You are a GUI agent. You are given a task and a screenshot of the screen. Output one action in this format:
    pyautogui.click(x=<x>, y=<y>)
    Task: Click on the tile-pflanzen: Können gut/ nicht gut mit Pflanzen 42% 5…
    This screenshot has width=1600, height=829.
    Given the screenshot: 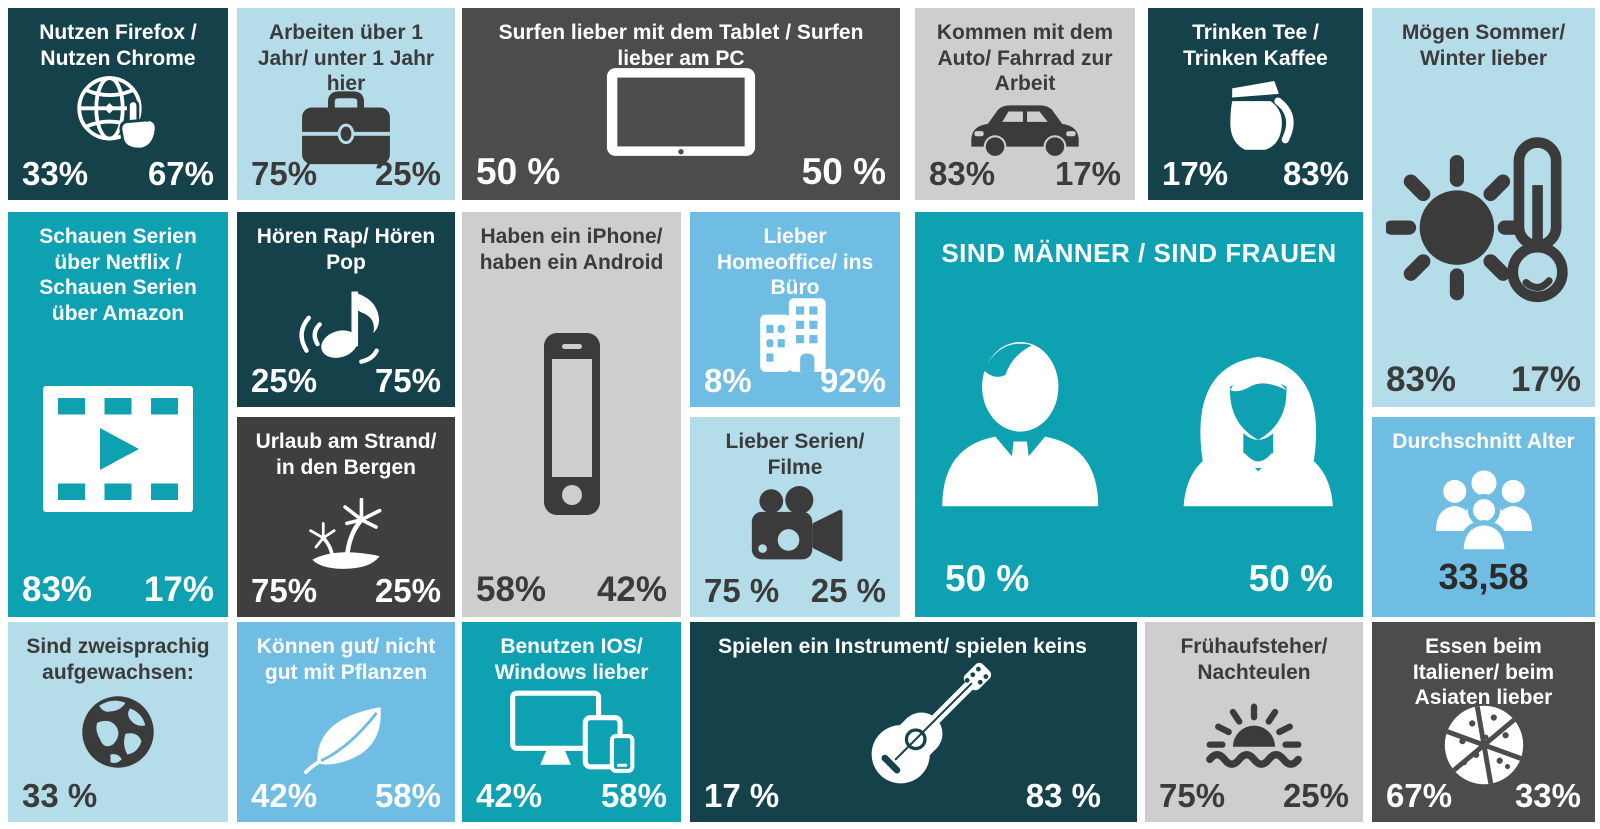 What is the action you would take?
    pyautogui.click(x=346, y=722)
    